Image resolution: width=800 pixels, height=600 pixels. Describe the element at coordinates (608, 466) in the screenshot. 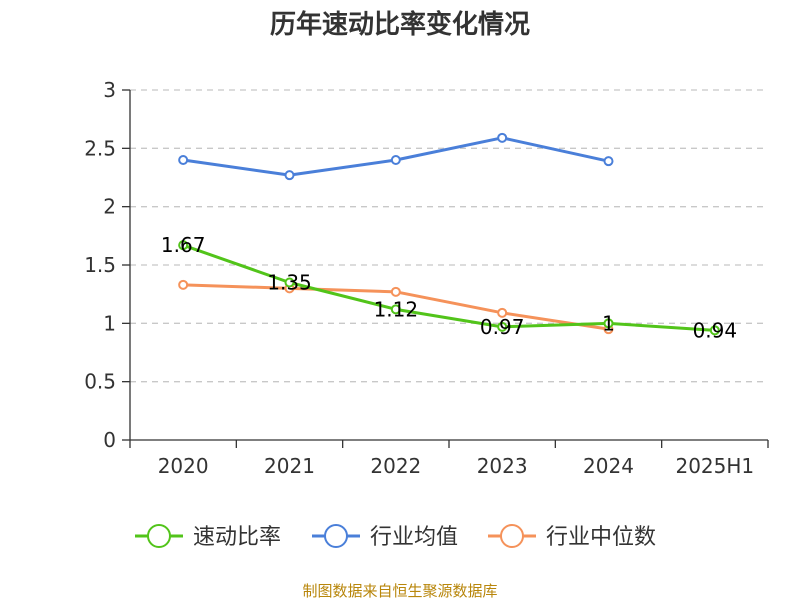

I see `x-tick-label: 2024` at that location.